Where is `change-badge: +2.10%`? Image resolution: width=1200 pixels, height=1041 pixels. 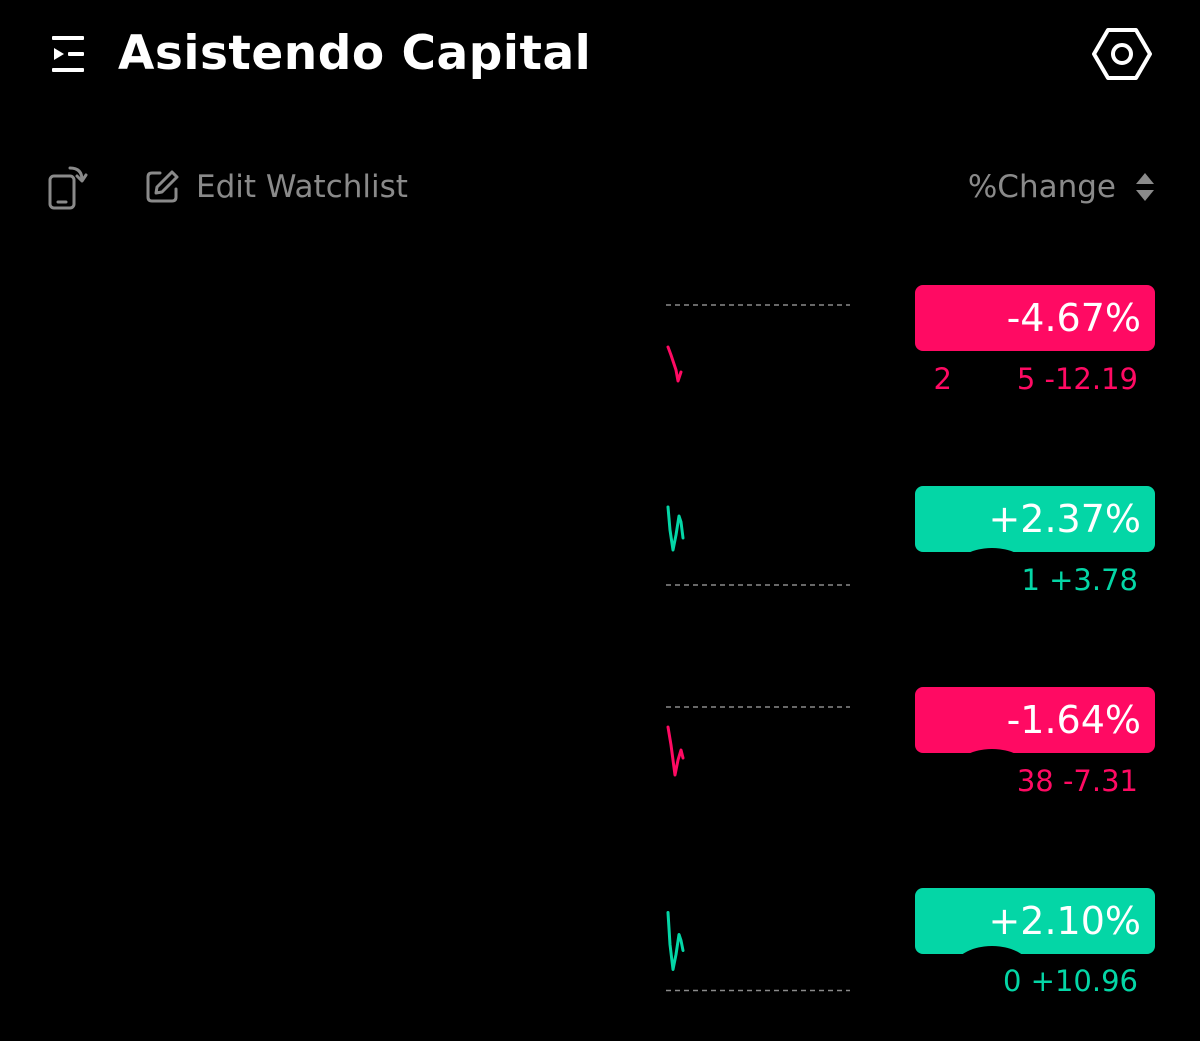 change-badge: +2.10% is located at coordinates (1035, 921).